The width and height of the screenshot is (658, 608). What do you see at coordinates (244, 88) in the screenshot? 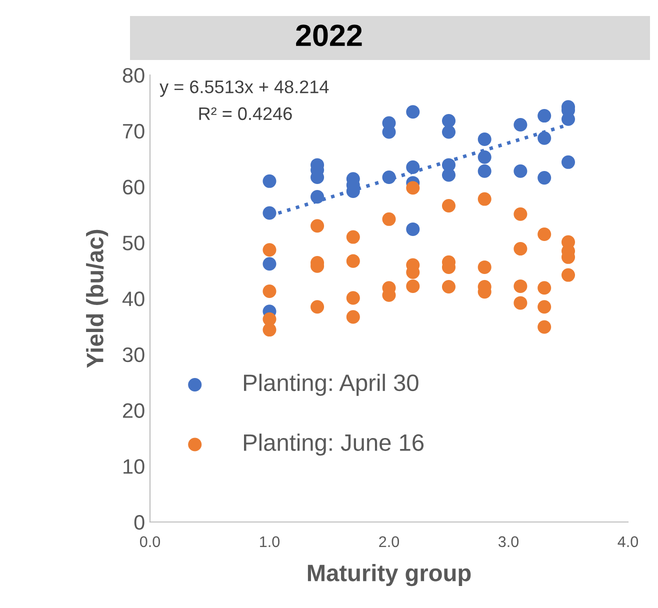
I see `annotation: y = 6.5513x + 48.214` at bounding box center [244, 88].